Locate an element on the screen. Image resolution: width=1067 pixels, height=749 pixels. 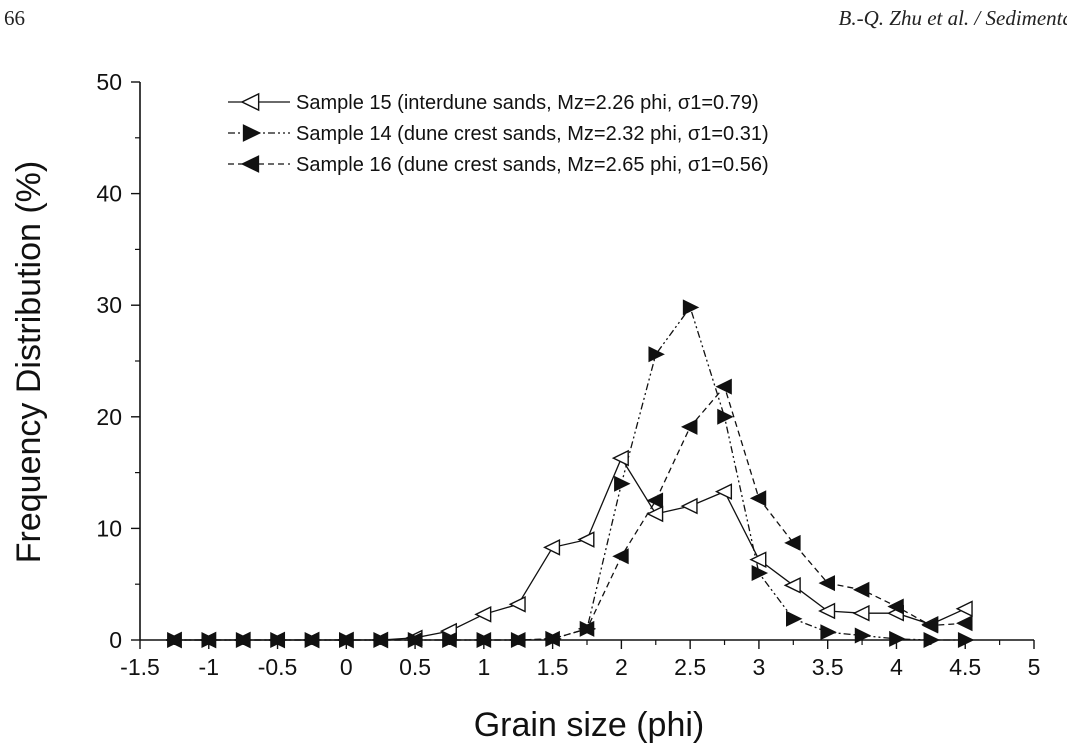
x-tick-label: -1 is located at coordinates (209, 667).